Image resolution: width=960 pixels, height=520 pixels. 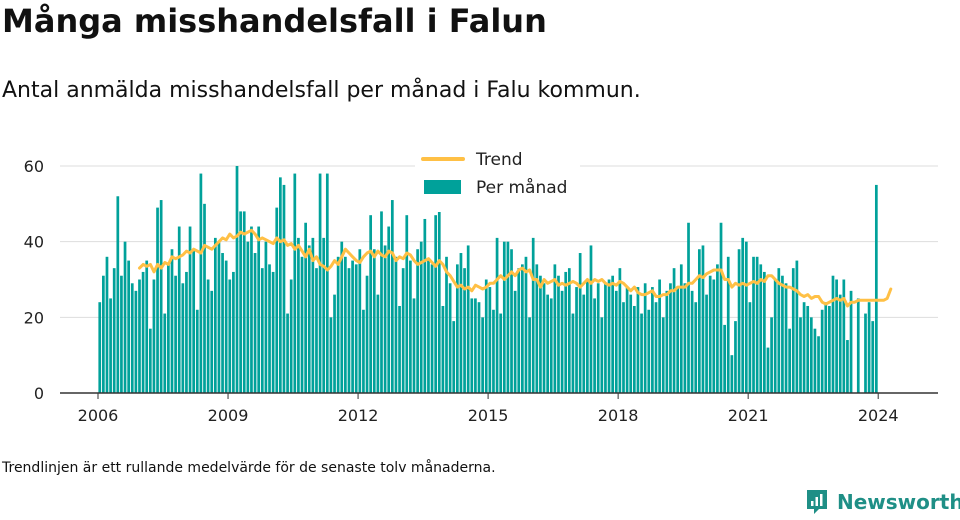 What do you see at coordinates (228, 415) in the screenshot?
I see `x-tick-label: 2009` at bounding box center [228, 415].